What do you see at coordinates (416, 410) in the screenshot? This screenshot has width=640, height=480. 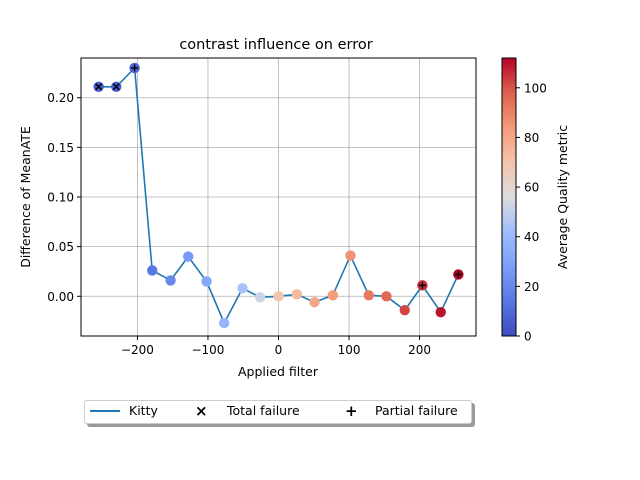 I see `legend-entry-partial-failure: Partial failure` at bounding box center [416, 410].